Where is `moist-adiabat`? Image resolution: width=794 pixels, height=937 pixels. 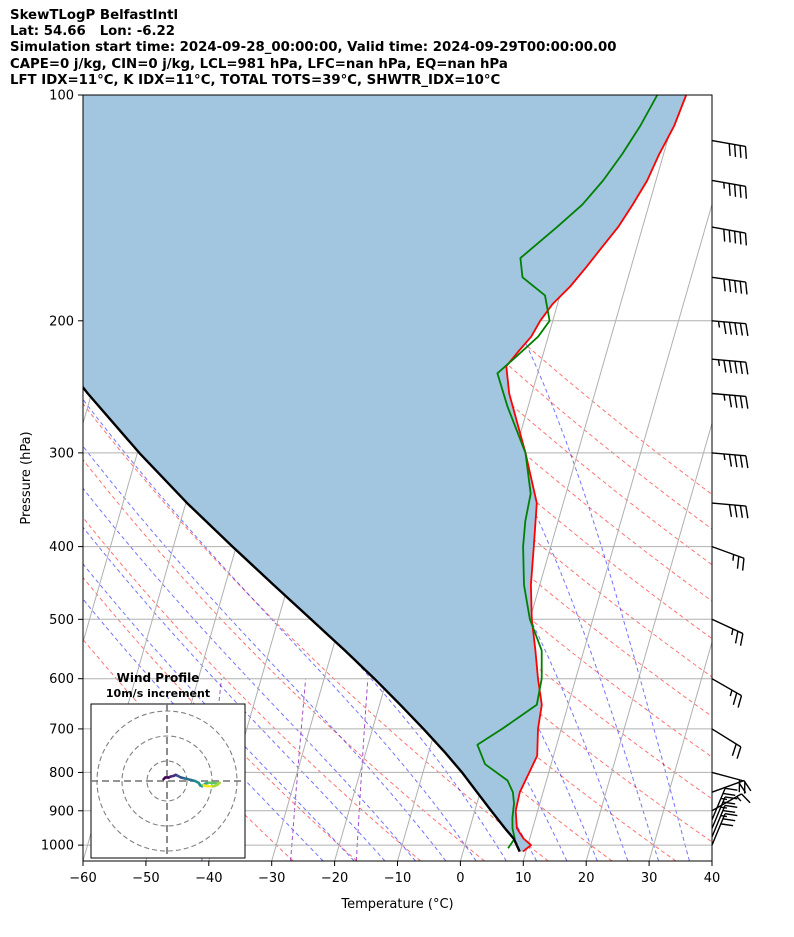 moist-adiabat is located at coordinates (219, 712).